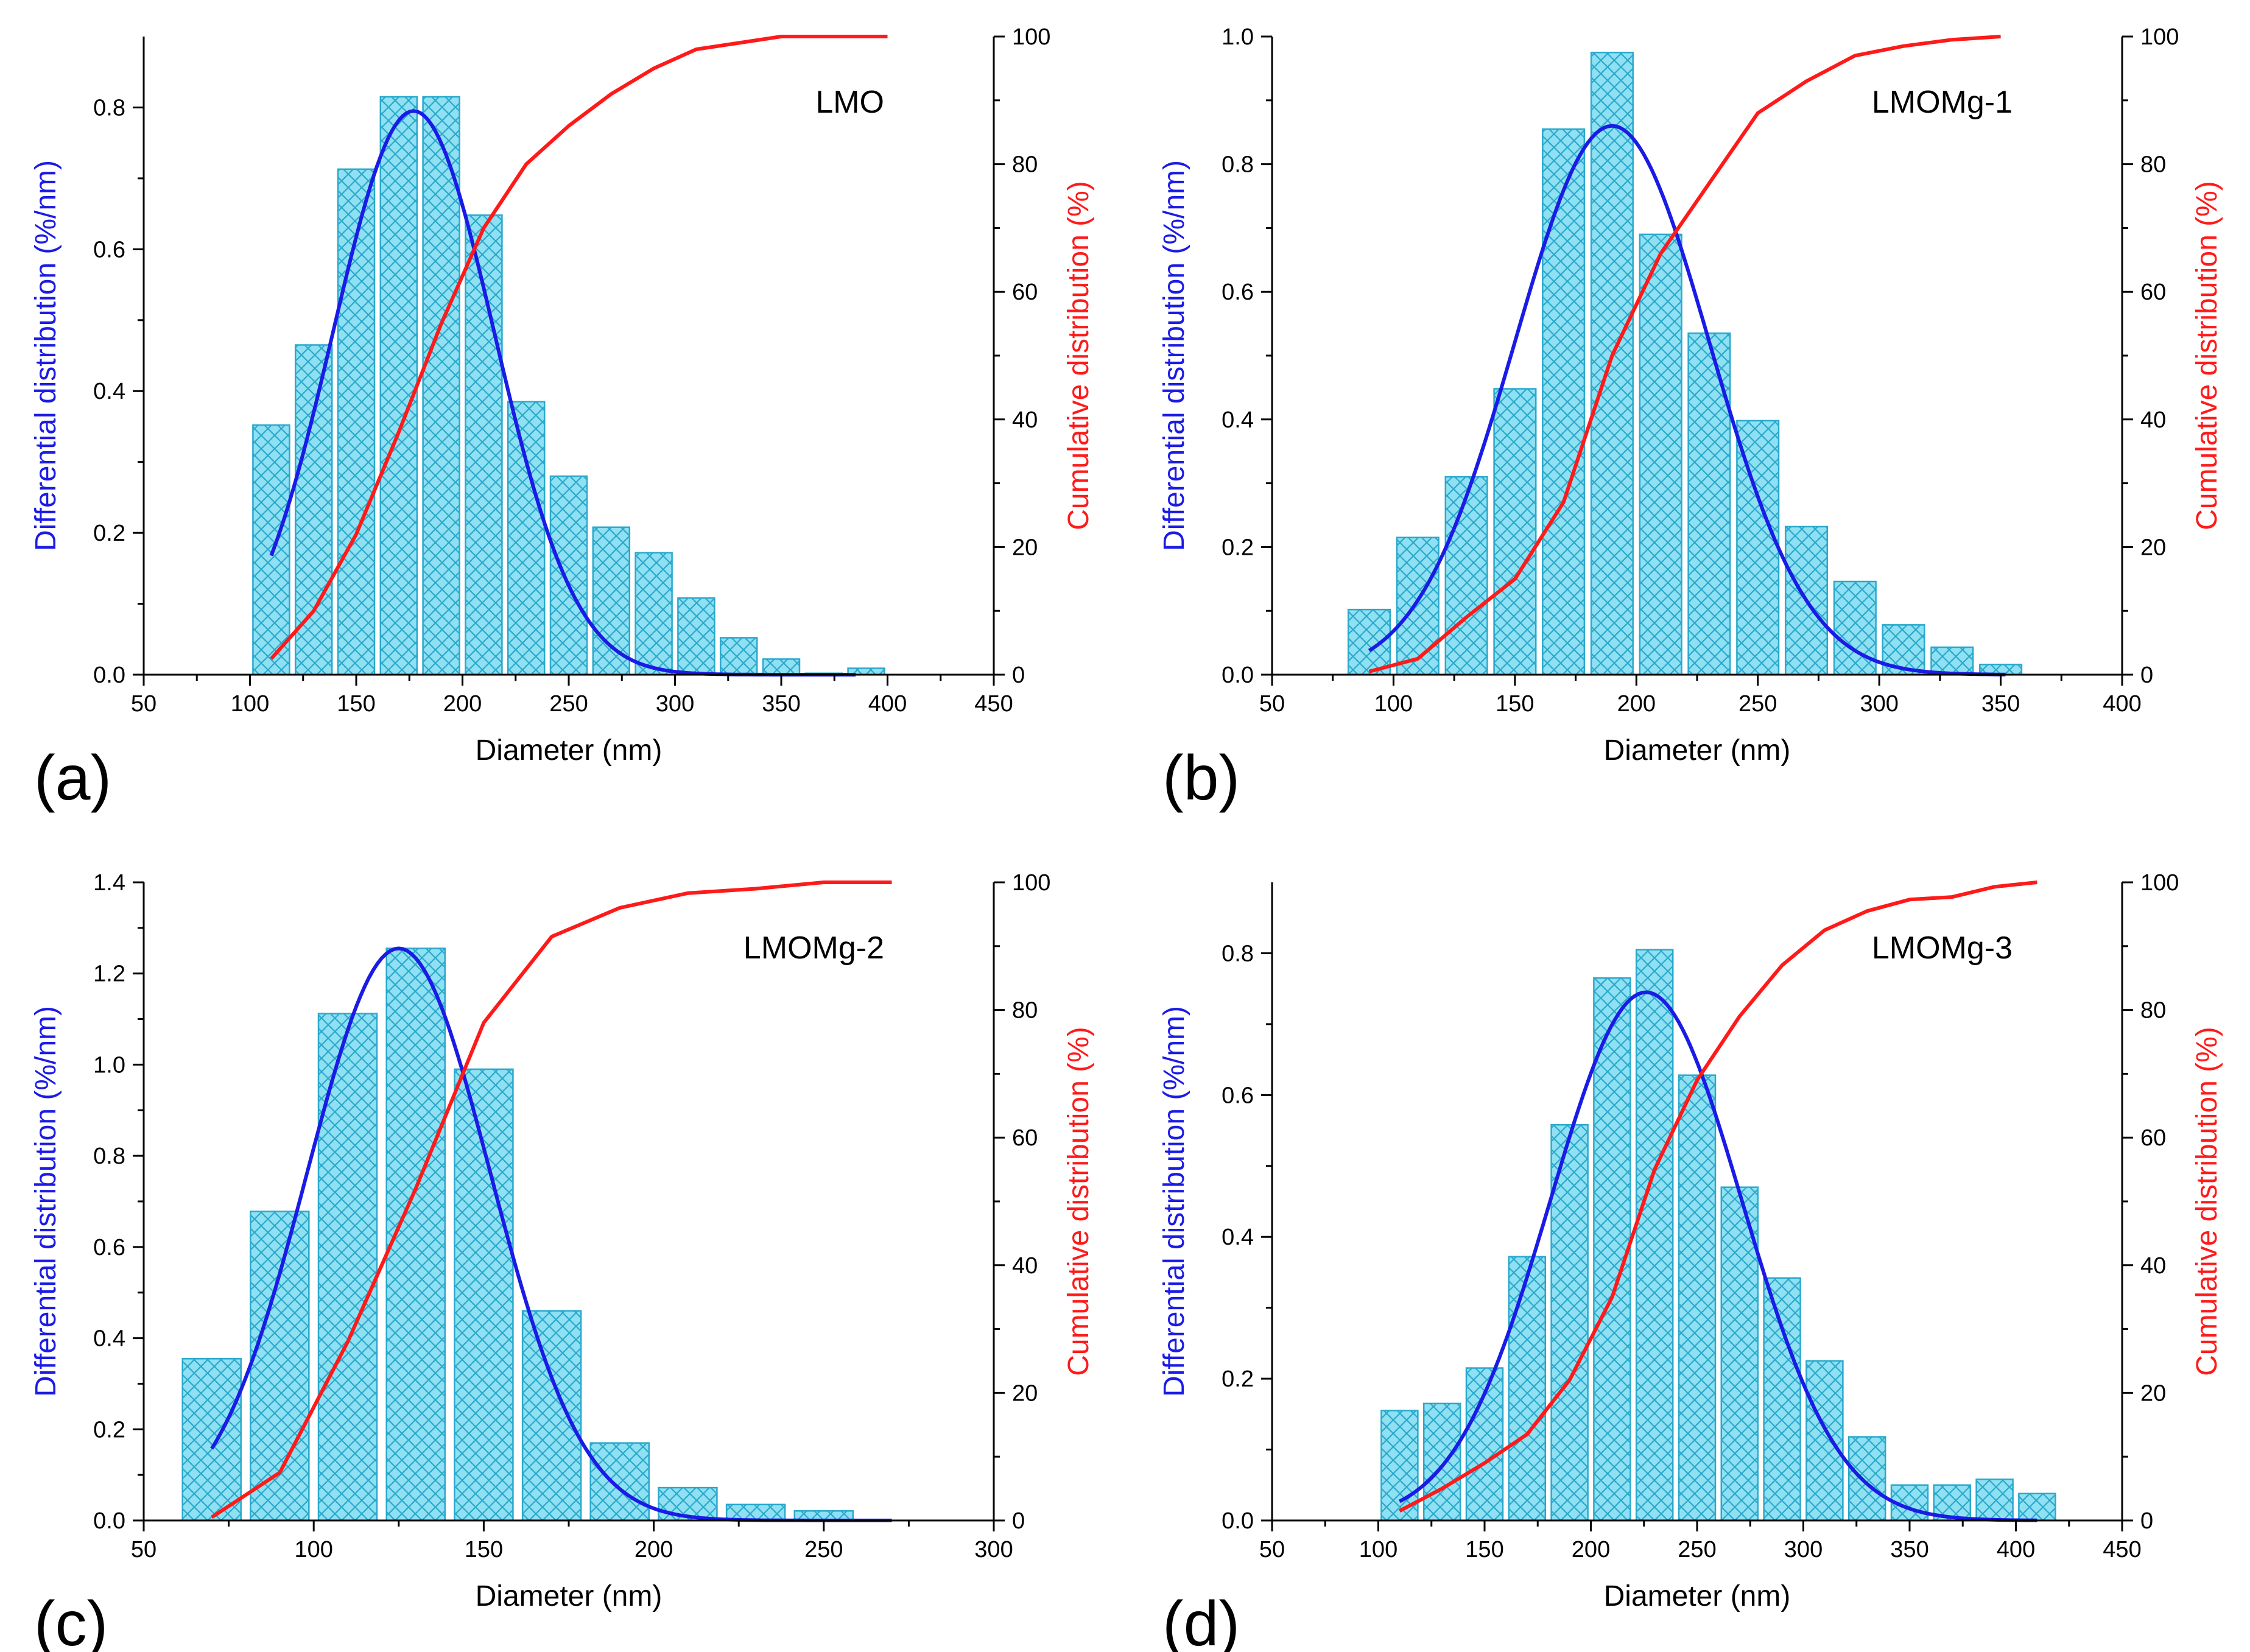 This screenshot has width=2250, height=1652. I want to click on x-tick-label: 450, so click(993, 704).